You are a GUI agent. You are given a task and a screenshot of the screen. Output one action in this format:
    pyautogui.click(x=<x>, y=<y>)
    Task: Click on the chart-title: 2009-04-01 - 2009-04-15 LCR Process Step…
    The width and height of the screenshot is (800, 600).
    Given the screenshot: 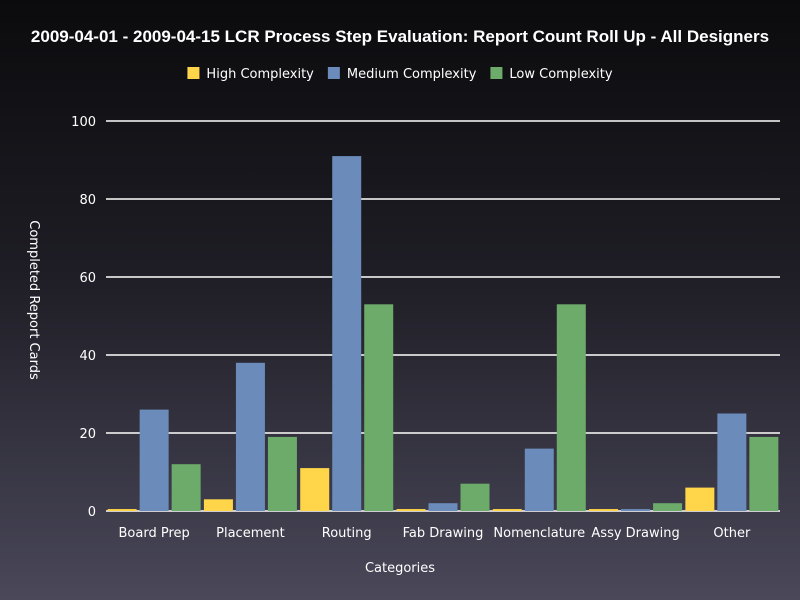 What is the action you would take?
    pyautogui.click(x=400, y=36)
    